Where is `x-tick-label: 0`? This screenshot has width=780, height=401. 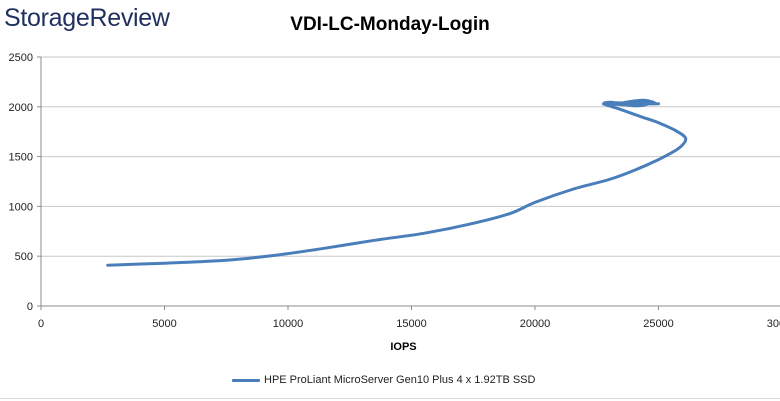 x-tick-label: 0 is located at coordinates (41, 324).